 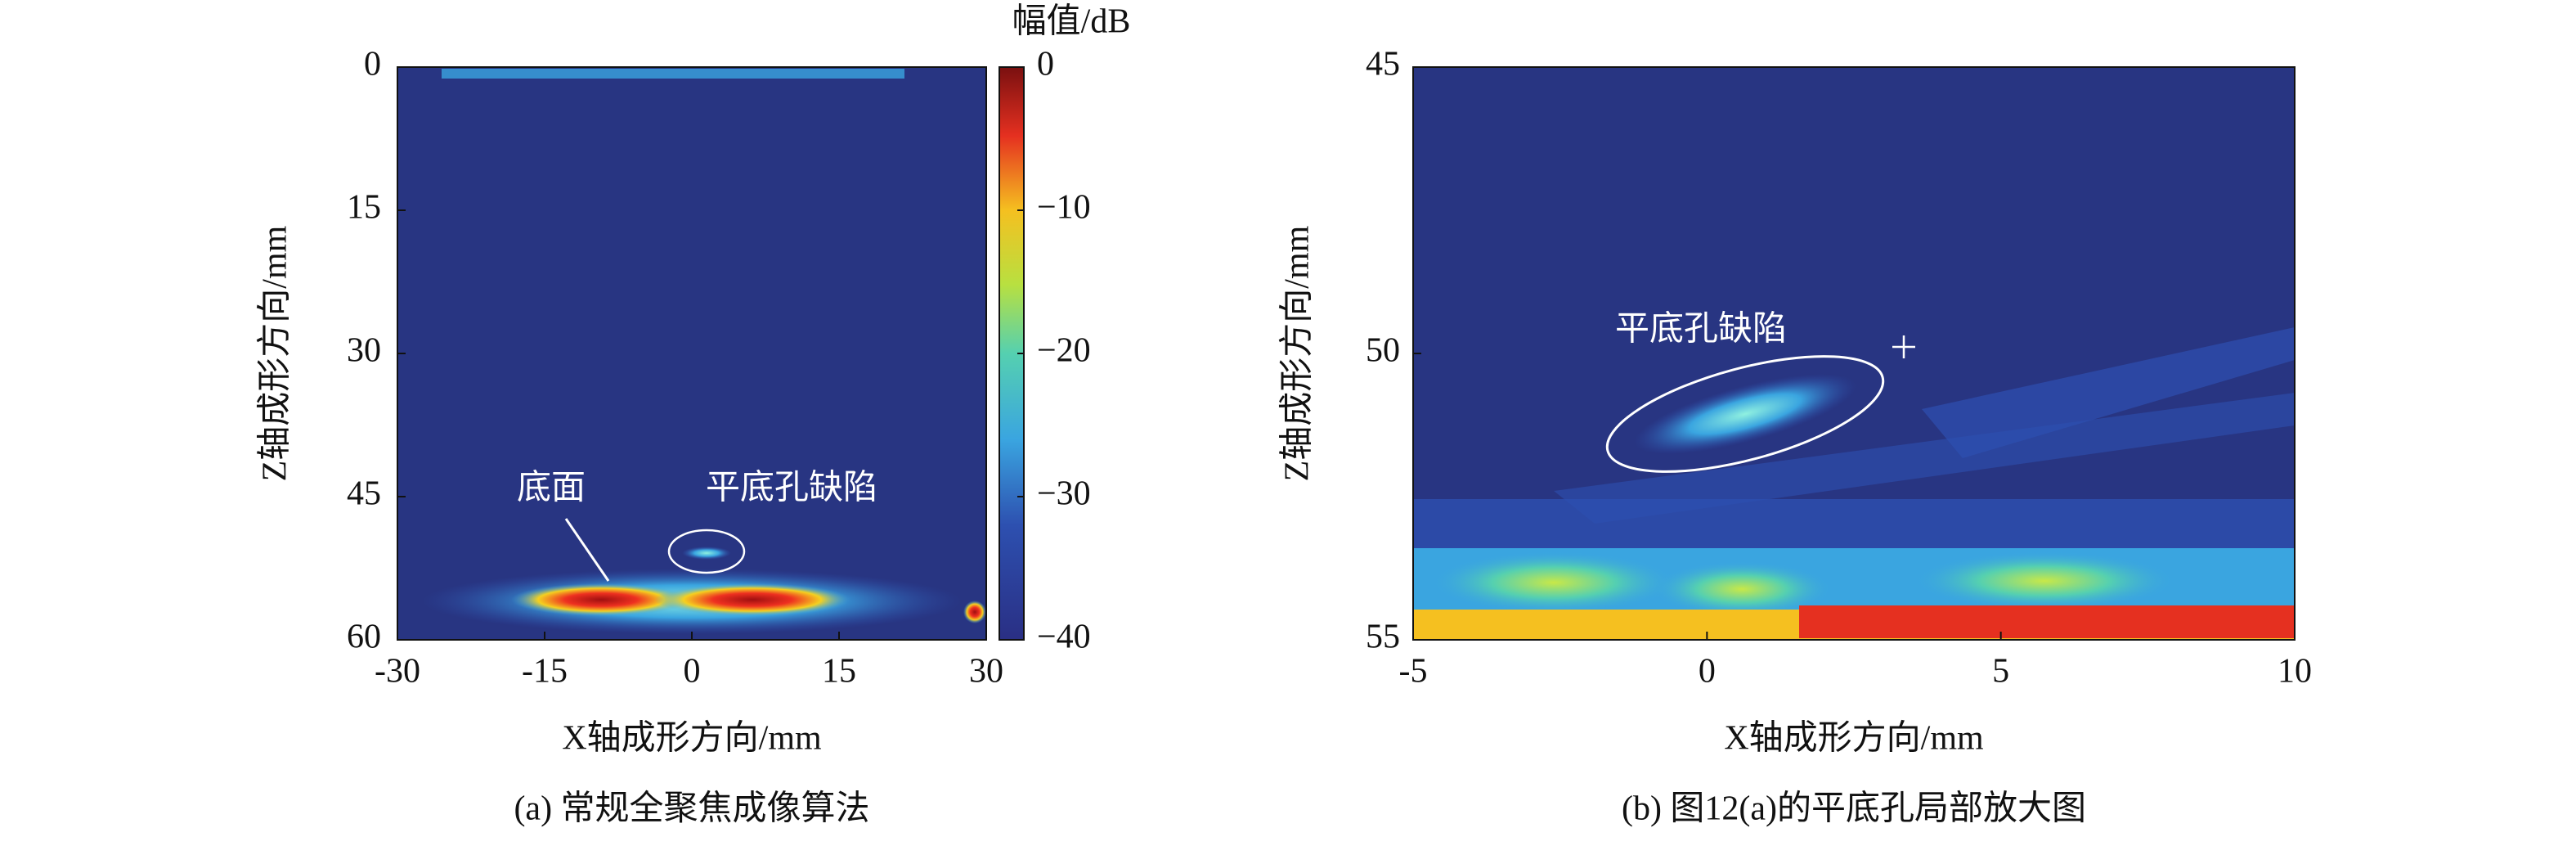 I want to click on caption: (a) 常规全聚焦成像算法, so click(x=691, y=809).